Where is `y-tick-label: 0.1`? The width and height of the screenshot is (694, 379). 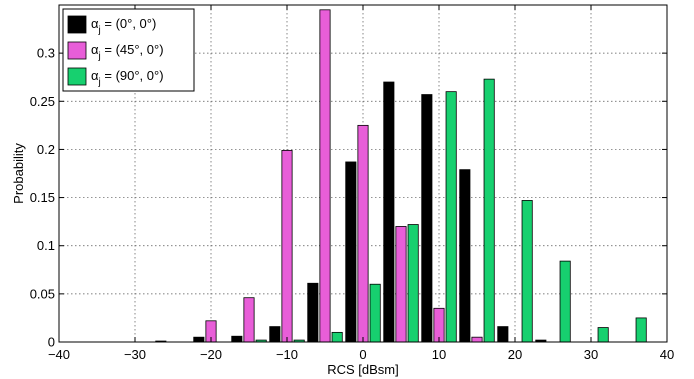
y-tick-label: 0.1 is located at coordinates (46, 245).